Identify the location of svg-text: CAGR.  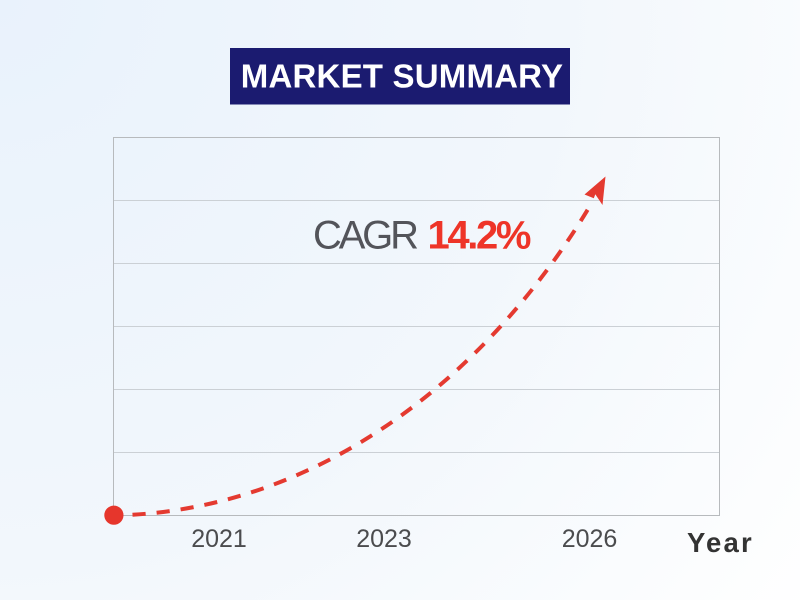
(366, 236).